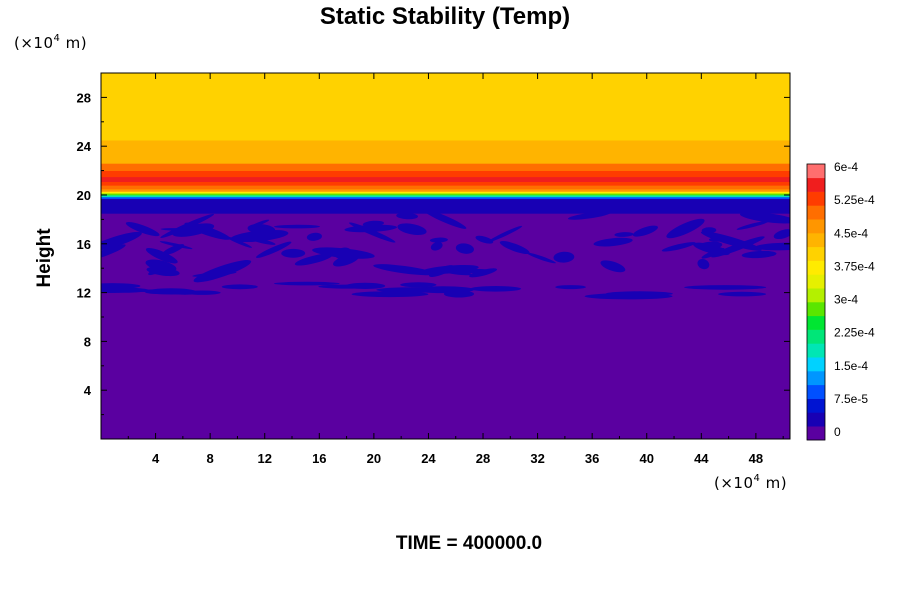  I want to click on y-axis-unit: (×104 m), so click(50, 42).